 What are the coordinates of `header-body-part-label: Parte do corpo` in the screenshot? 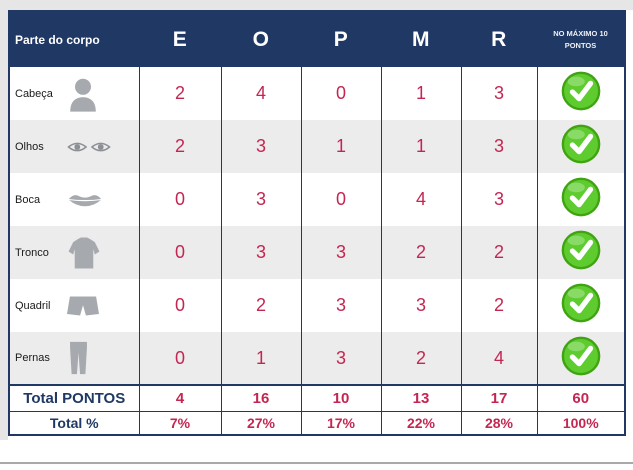 It's located at (74, 39).